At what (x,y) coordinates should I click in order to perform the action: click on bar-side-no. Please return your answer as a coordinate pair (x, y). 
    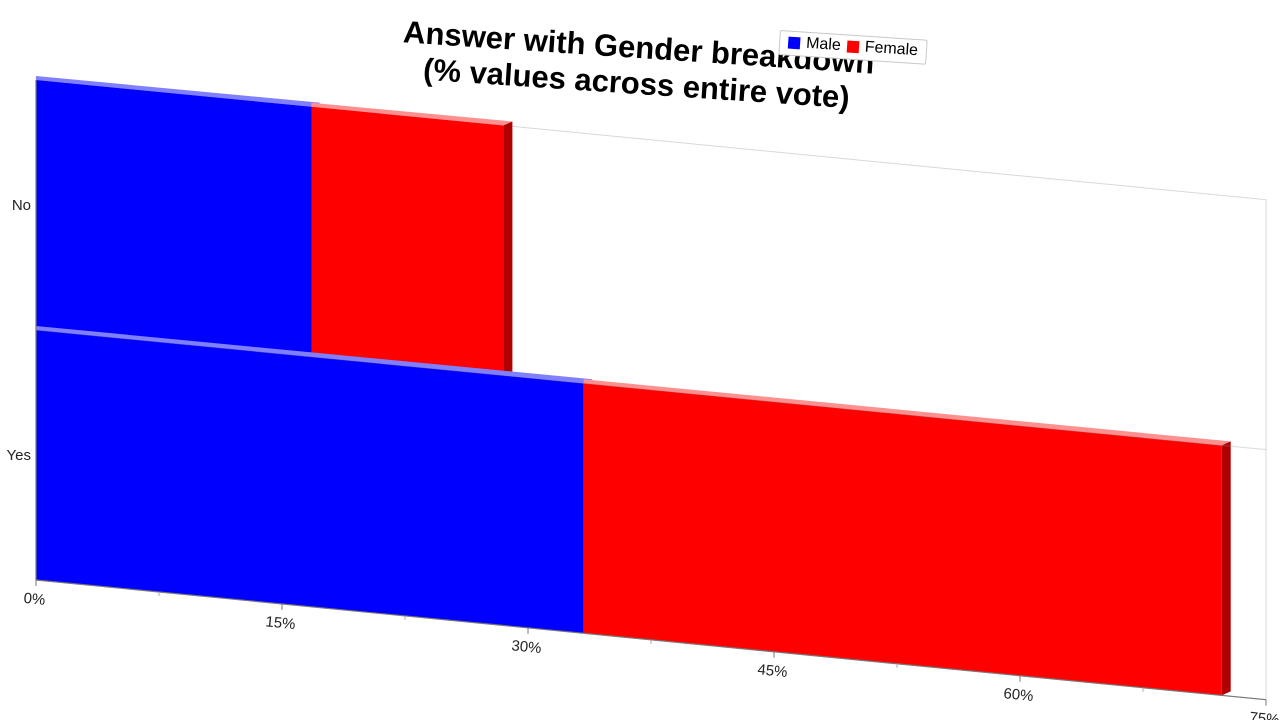
    Looking at the image, I should click on (508, 248).